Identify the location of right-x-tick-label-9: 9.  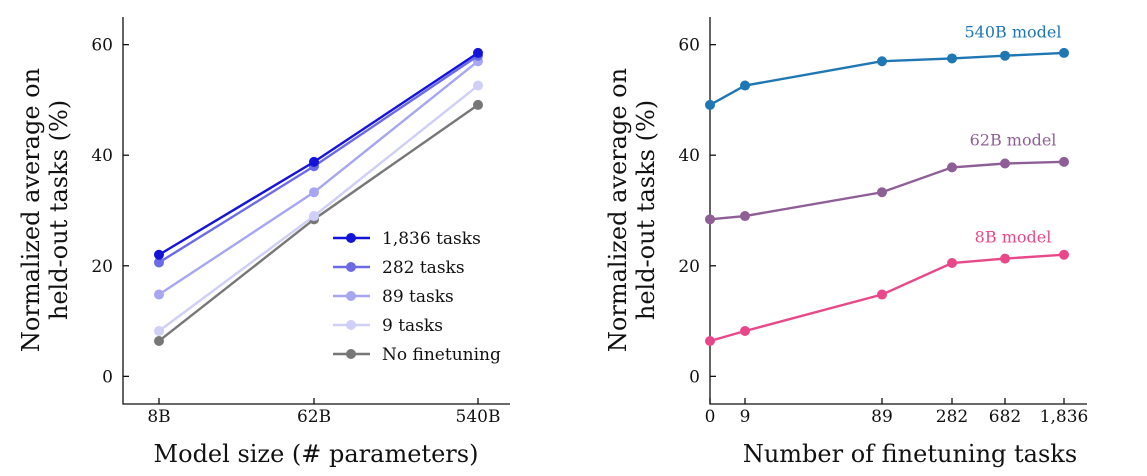
(745, 417).